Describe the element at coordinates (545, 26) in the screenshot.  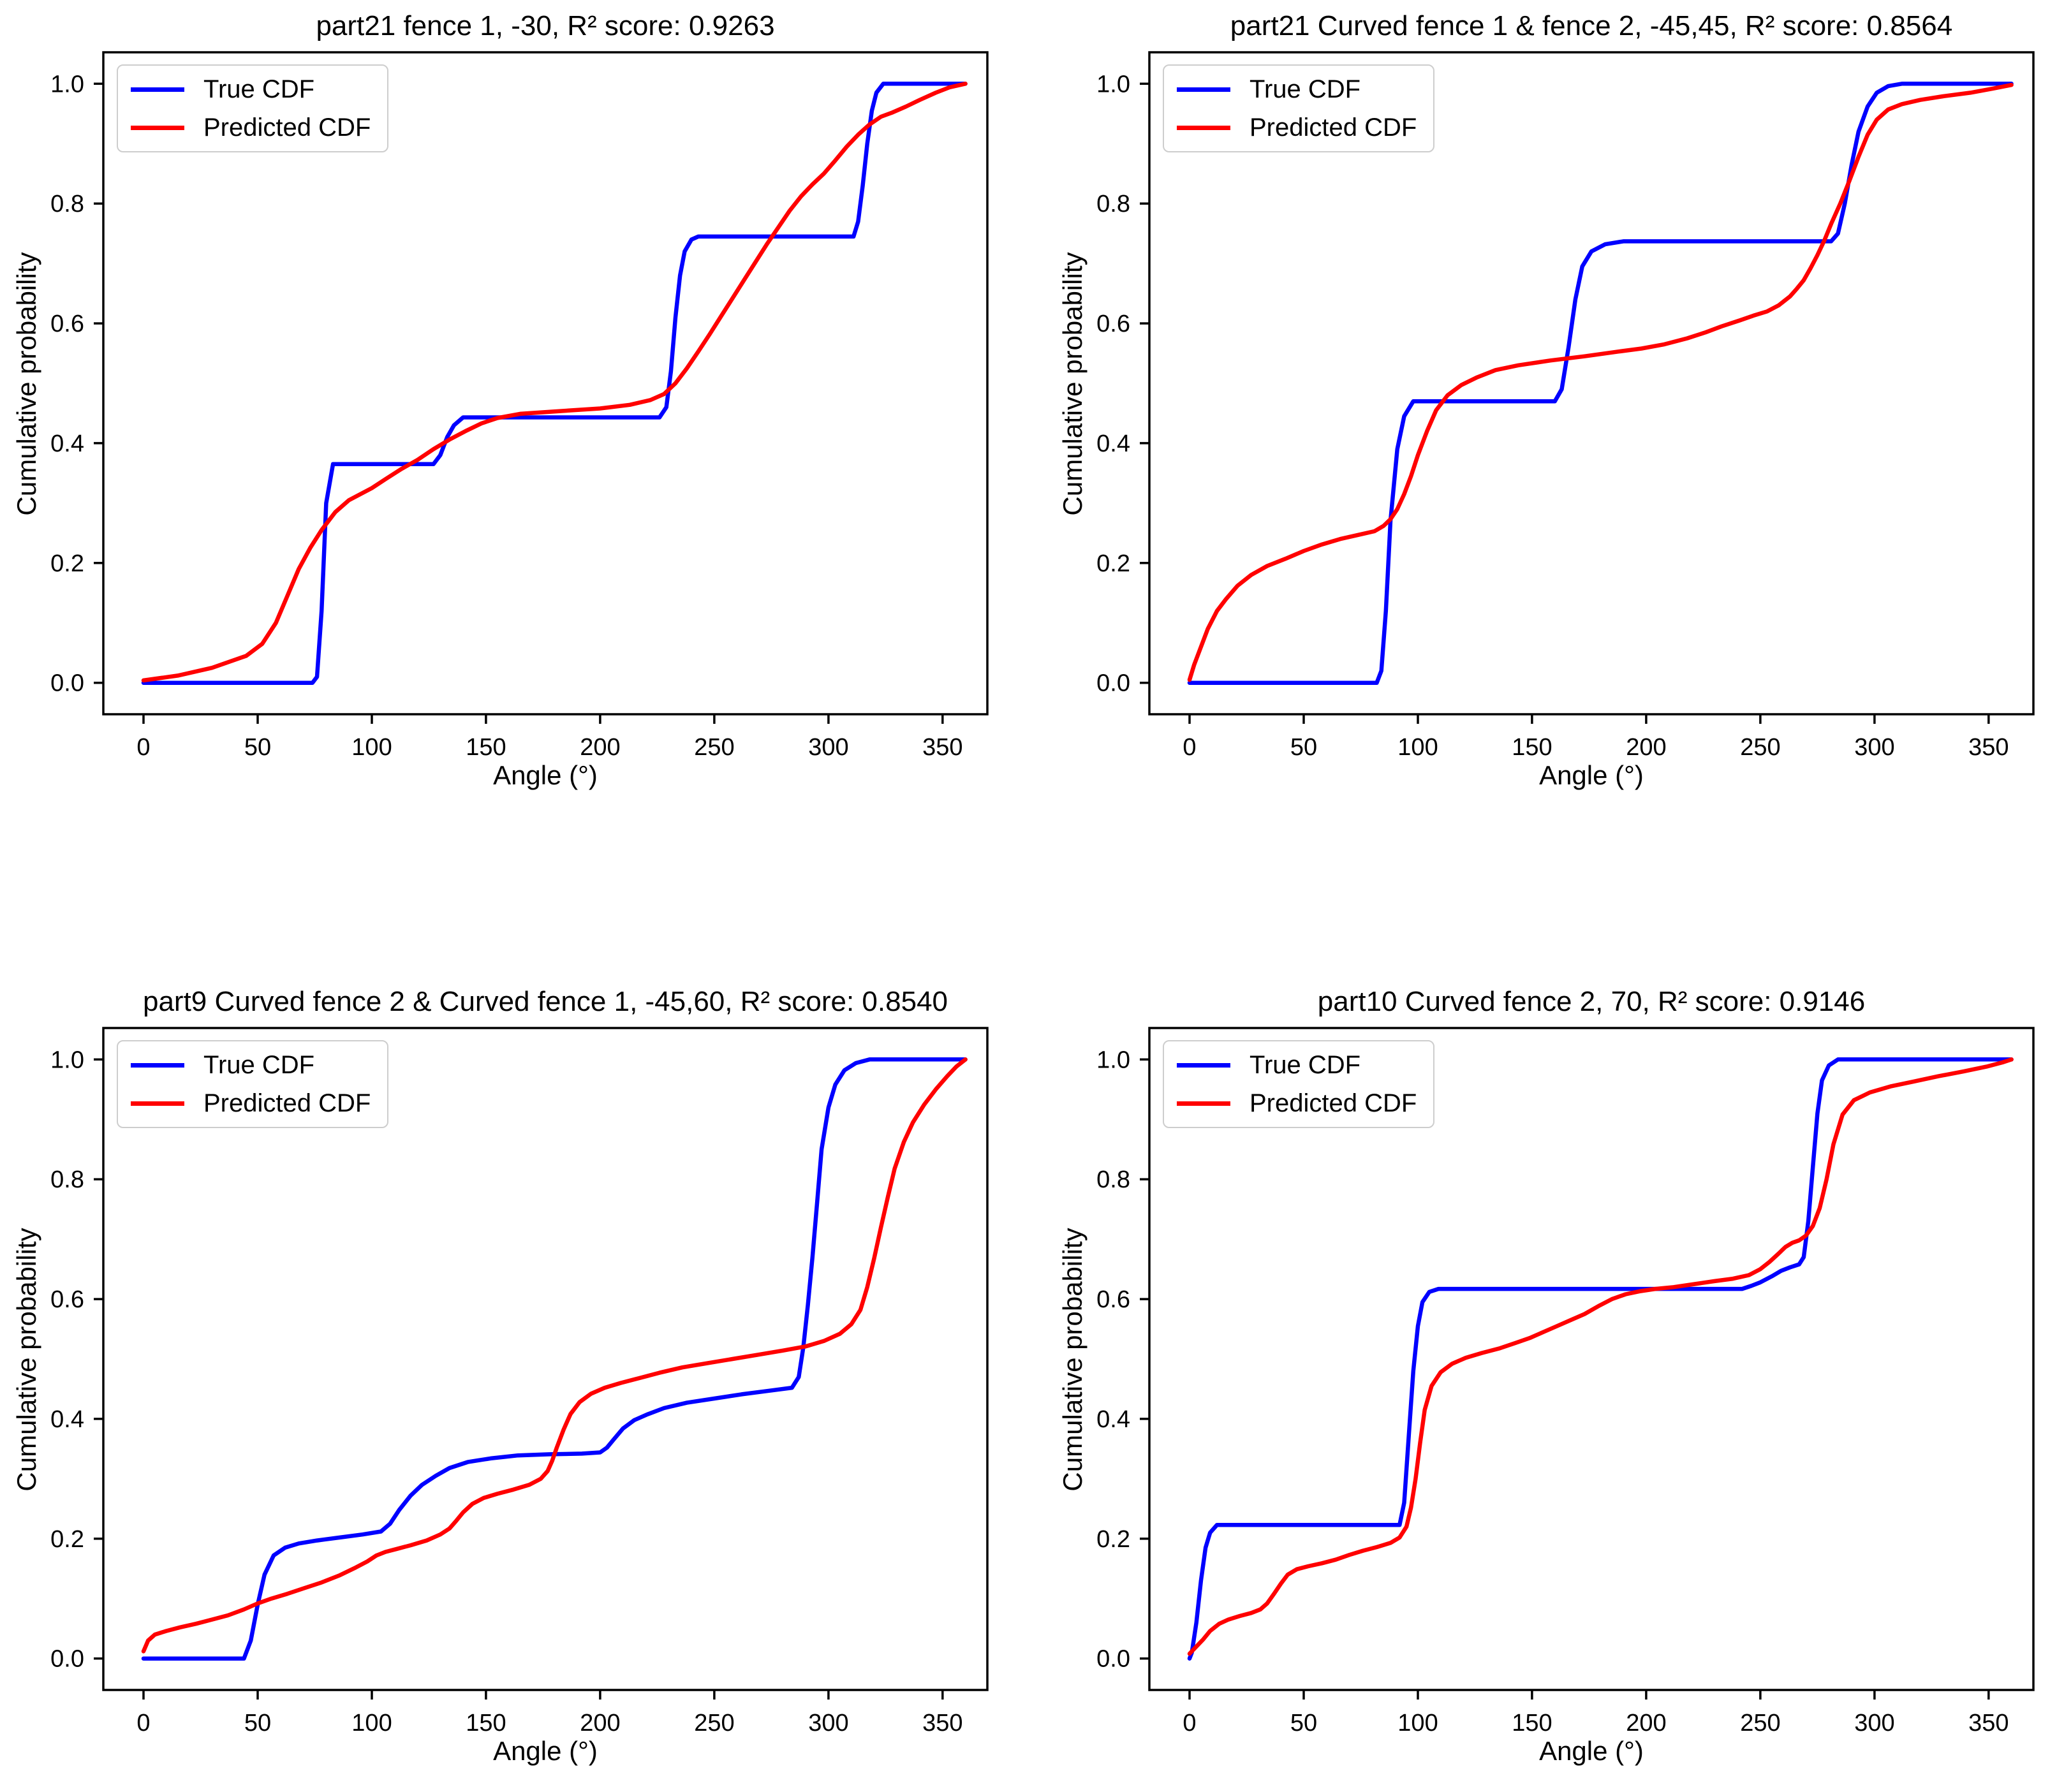
I see `chart-title: part21 fence 1, -30, R² score: 0.9263` at that location.